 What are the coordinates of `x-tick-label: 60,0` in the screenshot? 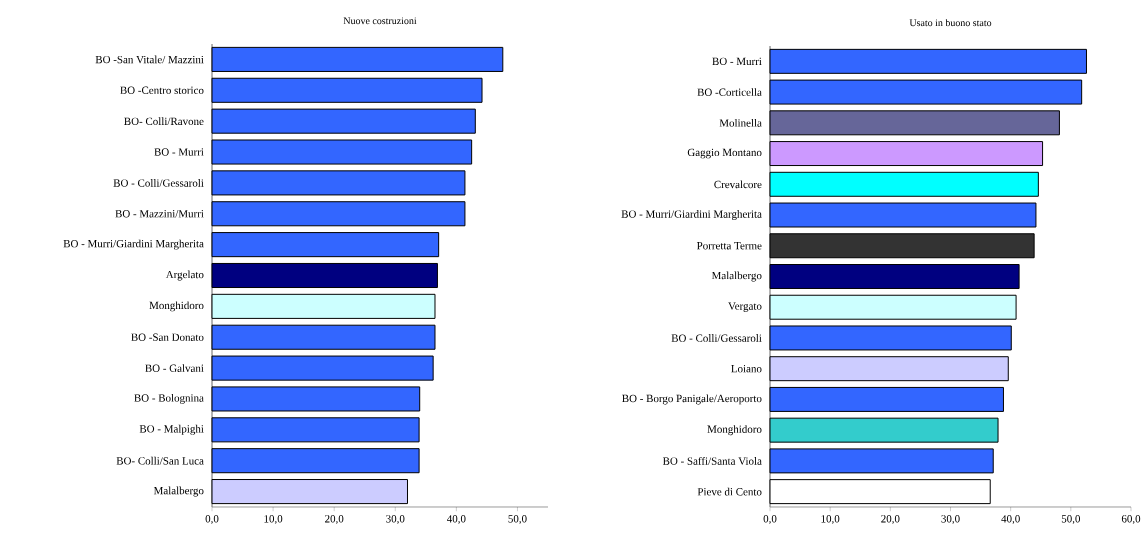 It's located at (1131, 520).